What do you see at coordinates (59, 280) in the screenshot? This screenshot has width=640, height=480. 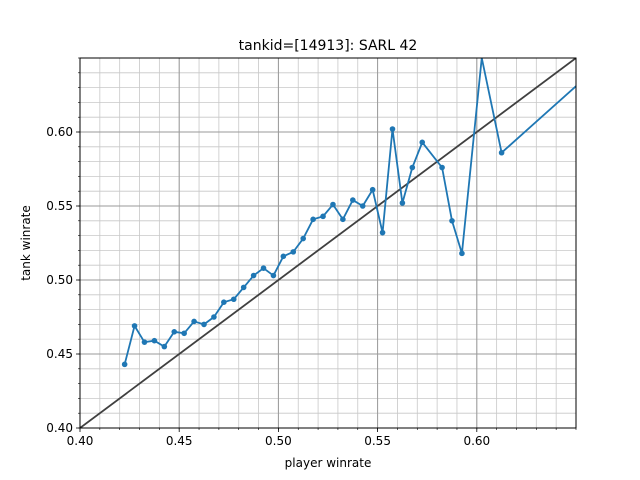 I see `y-tick-label: 0.50` at bounding box center [59, 280].